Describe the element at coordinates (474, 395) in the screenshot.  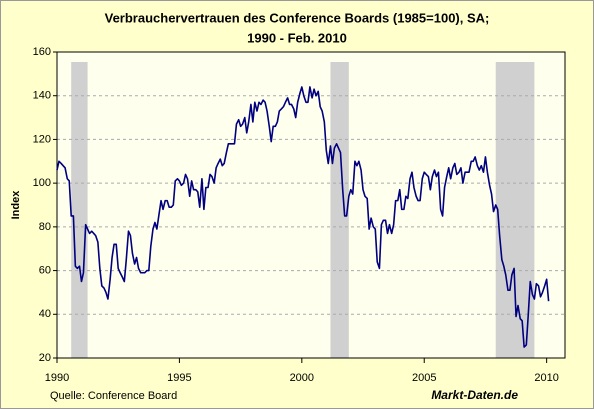
I see `brand: Markt-Daten.de` at that location.